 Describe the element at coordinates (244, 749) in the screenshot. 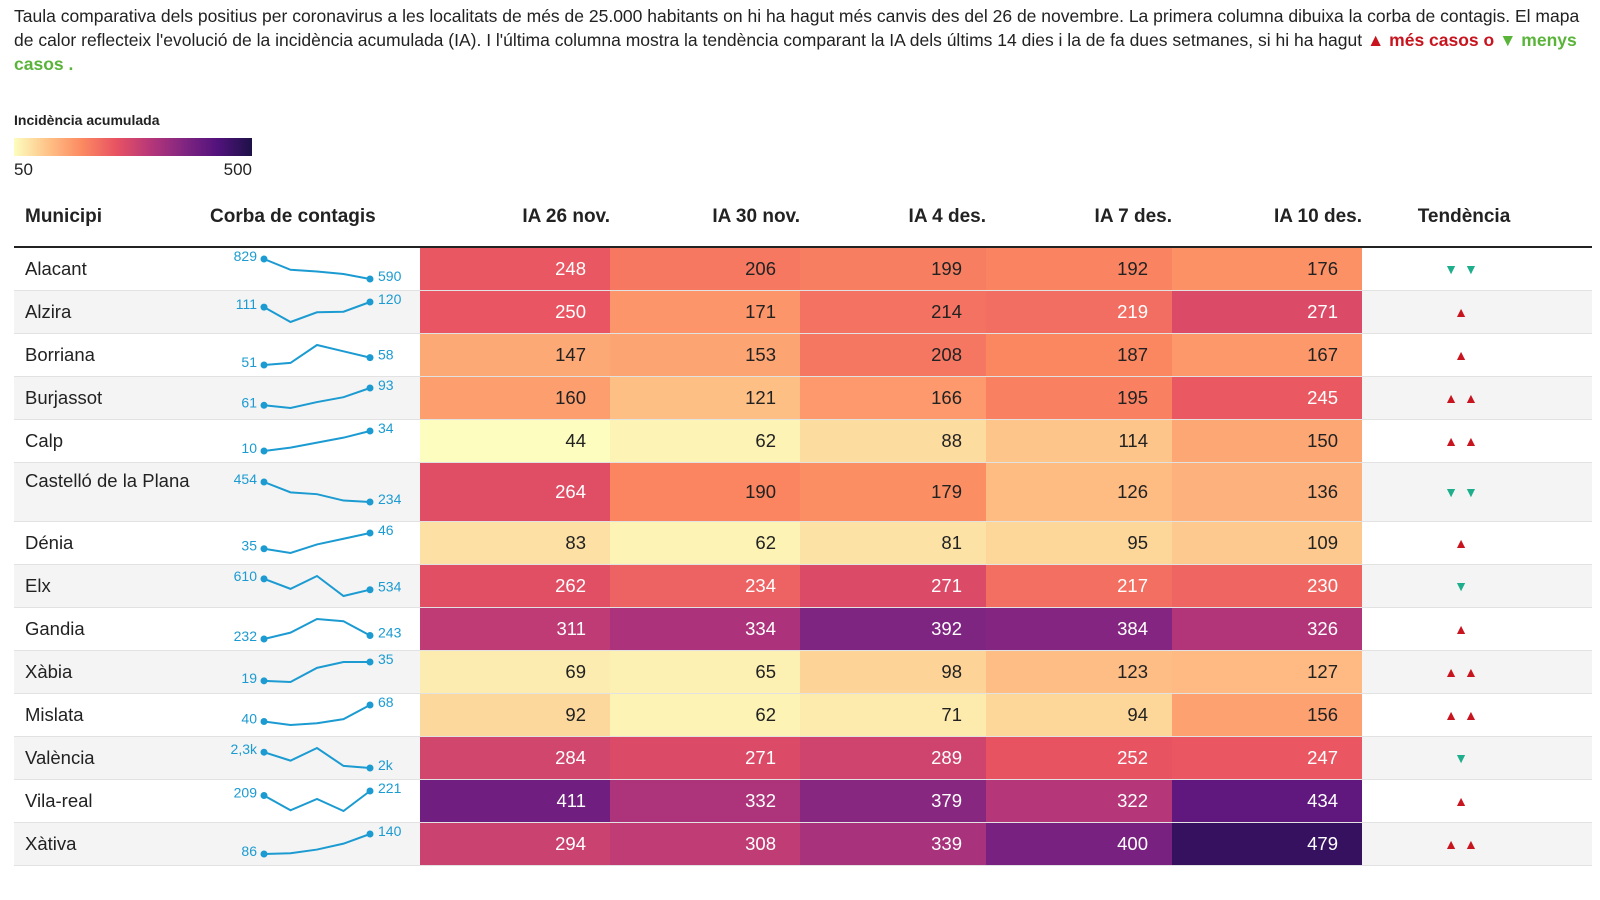

I see `sparkline-first-label: 2,3k` at that location.